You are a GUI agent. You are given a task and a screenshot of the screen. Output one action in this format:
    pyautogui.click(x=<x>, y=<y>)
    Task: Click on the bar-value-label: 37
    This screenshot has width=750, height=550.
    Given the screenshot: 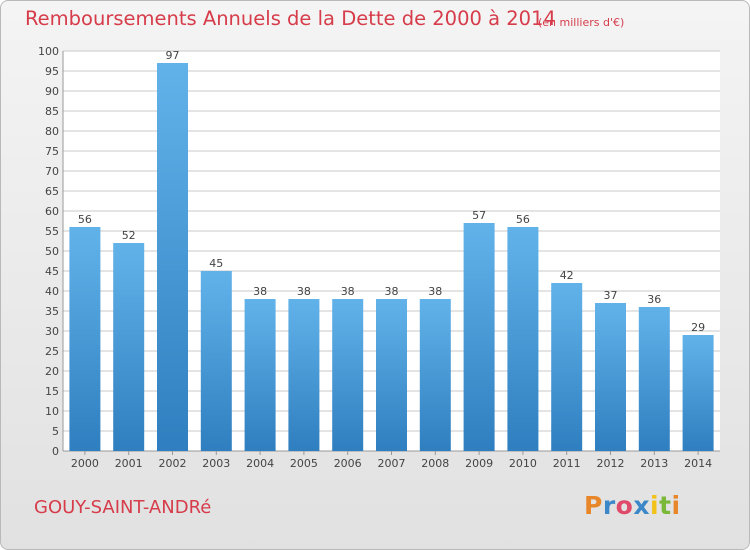 What is the action you would take?
    pyautogui.click(x=611, y=295)
    